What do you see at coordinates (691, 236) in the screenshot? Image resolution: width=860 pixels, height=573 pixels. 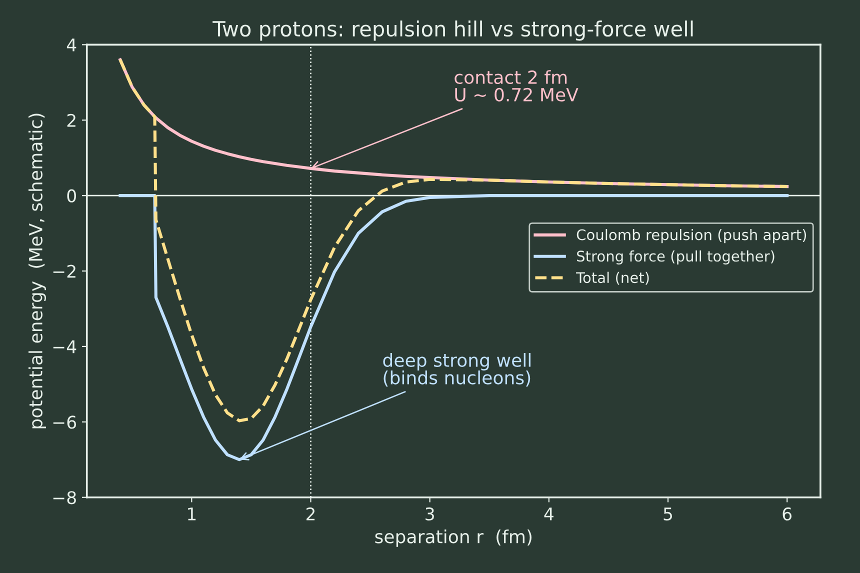 I see `legend-label: Coulomb repulsion (push apart)` at bounding box center [691, 236].